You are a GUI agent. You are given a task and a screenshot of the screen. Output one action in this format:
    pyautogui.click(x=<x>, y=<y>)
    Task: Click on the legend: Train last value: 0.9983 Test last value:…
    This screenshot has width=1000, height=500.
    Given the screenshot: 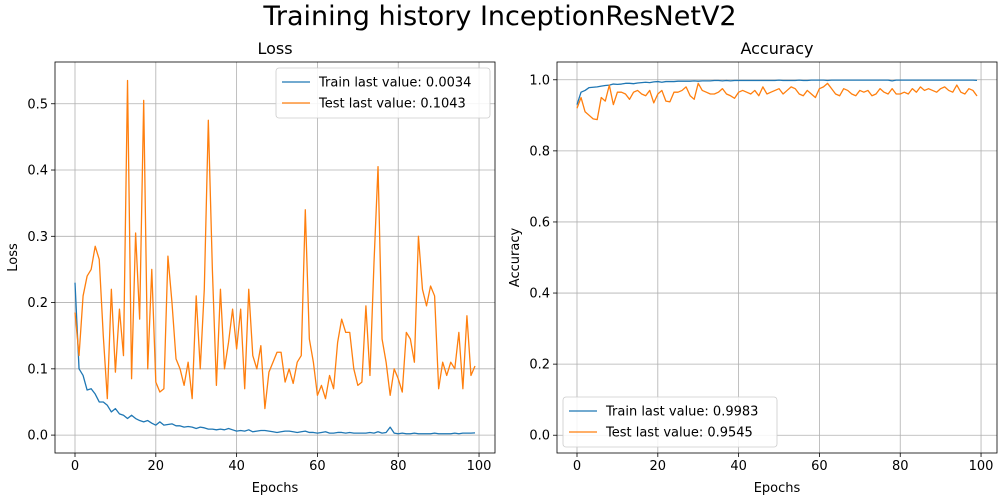 What is the action you would take?
    pyautogui.click(x=670, y=422)
    